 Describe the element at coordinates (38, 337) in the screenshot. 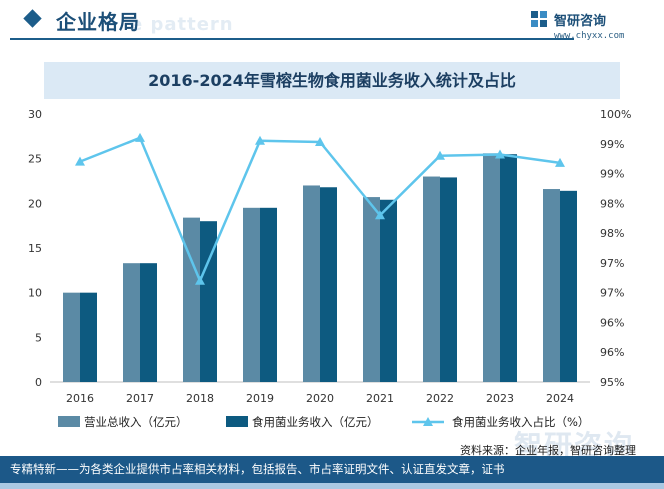

I see `y-left-tick-label: 5` at that location.